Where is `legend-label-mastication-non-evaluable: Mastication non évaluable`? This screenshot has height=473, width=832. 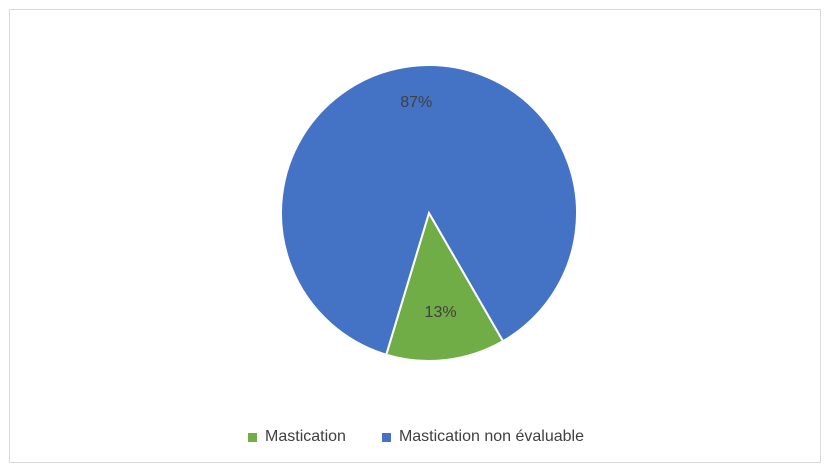
legend-label-mastication-non-evaluable: Mastication non évaluable is located at coordinates (491, 436).